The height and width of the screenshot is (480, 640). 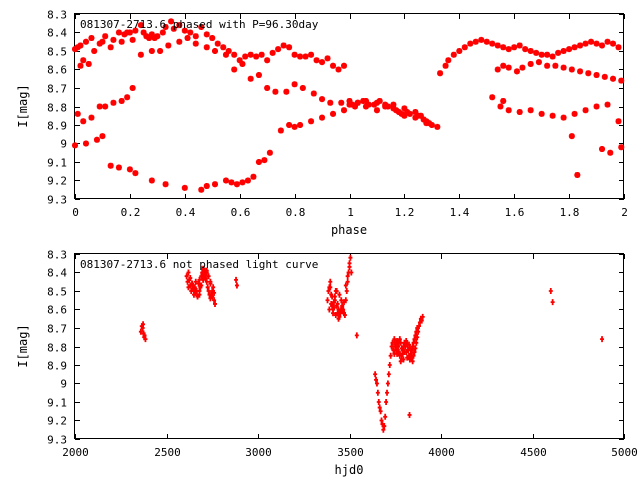 What do you see at coordinates (57, 255) in the screenshot?
I see `y-tick-label: 8.3` at bounding box center [57, 255].